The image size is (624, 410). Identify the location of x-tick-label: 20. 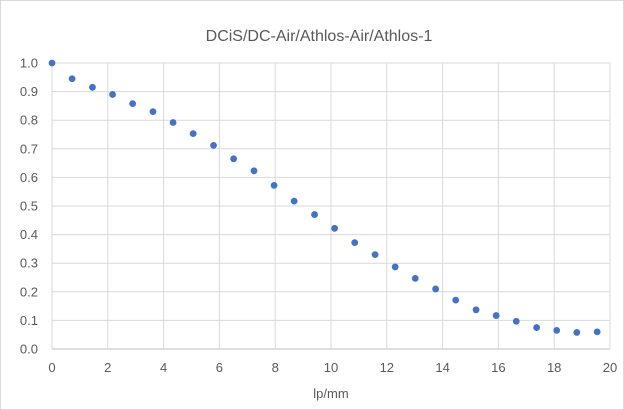
(610, 367).